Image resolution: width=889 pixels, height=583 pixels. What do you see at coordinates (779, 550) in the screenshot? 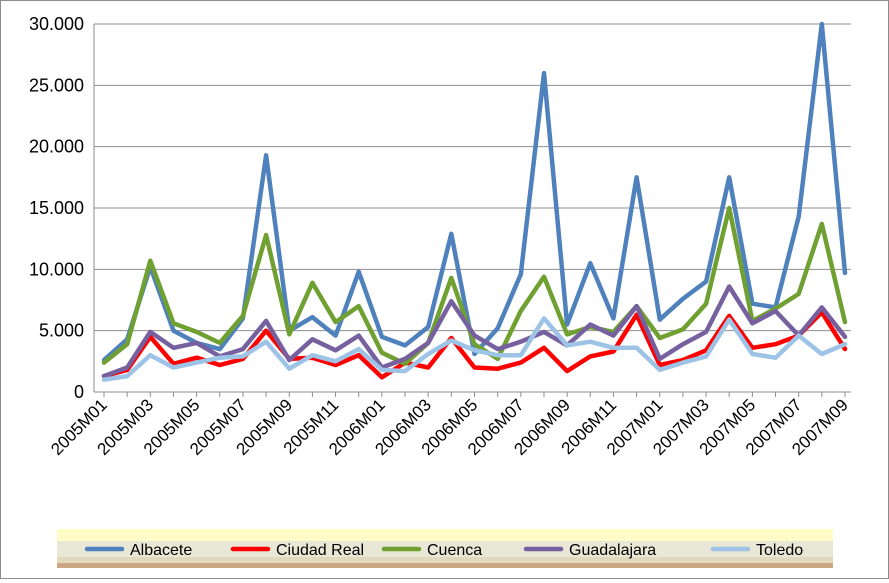
I see `legend-label: Toledo` at bounding box center [779, 550].